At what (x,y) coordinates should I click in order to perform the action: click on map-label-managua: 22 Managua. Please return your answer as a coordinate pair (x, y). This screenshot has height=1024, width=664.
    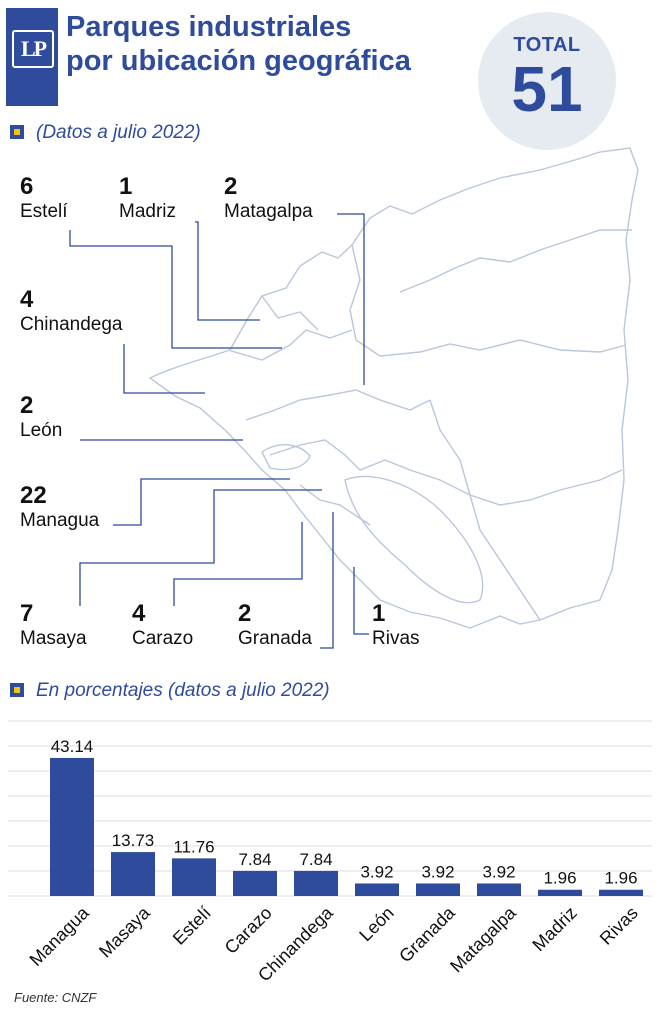
    Looking at the image, I should click on (59, 506).